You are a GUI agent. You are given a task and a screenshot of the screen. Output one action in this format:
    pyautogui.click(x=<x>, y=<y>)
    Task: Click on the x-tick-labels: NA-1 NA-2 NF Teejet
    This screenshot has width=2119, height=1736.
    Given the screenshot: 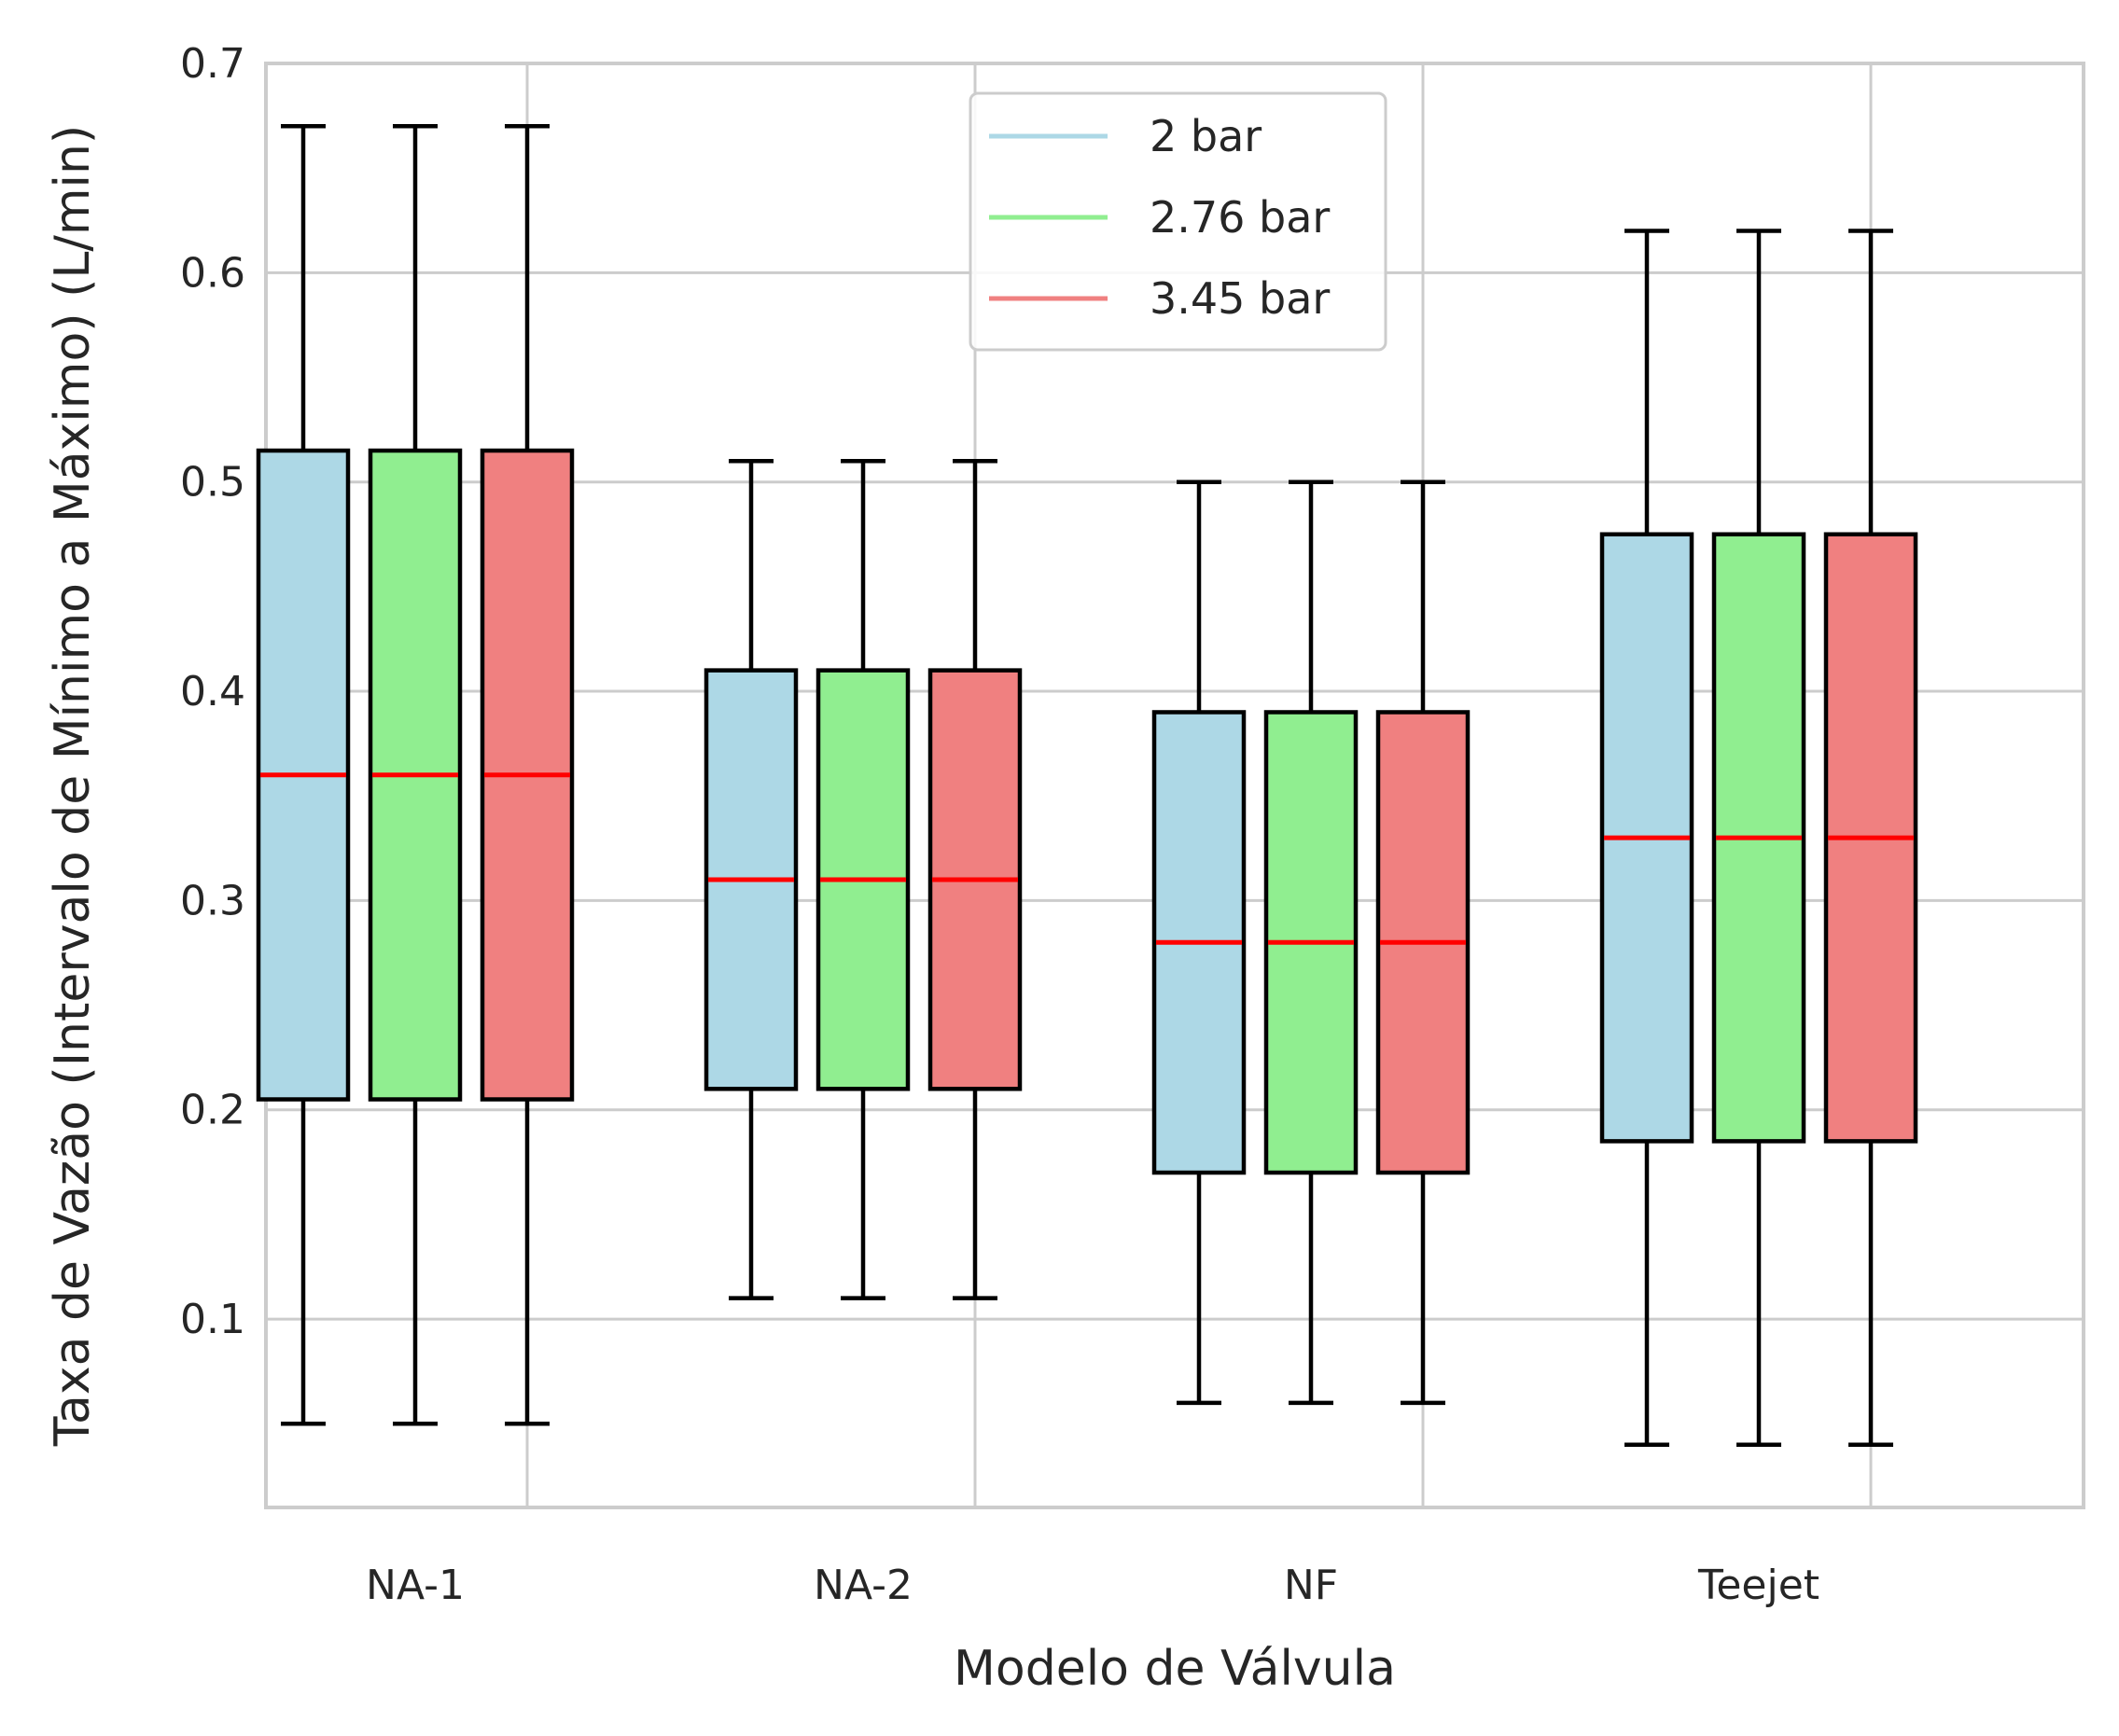 What is the action you would take?
    pyautogui.click(x=1093, y=1585)
    